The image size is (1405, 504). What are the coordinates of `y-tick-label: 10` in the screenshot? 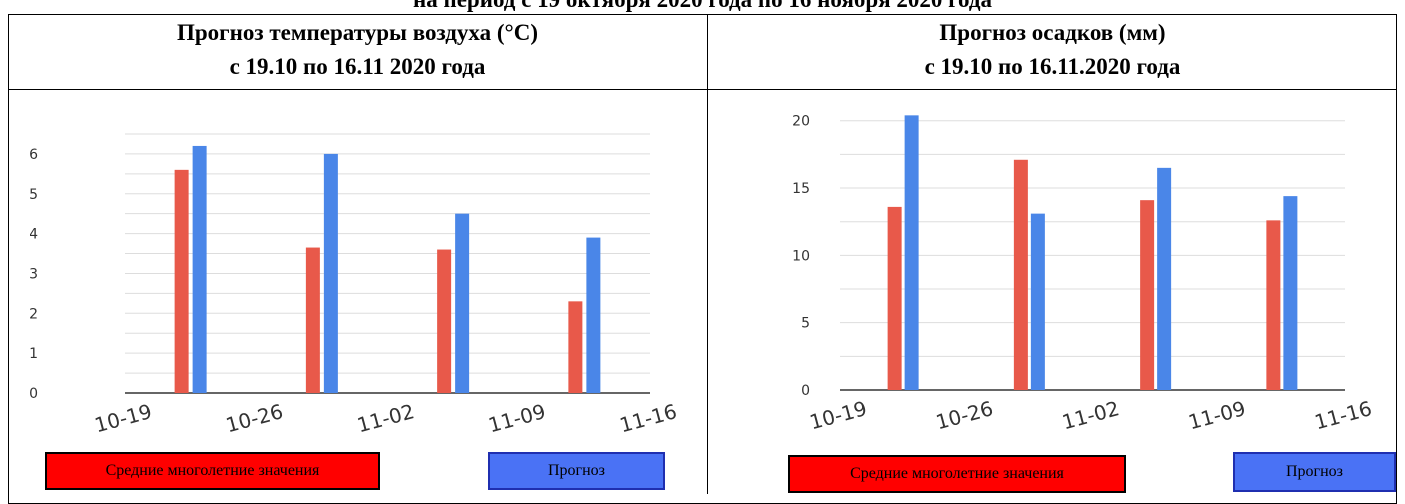 It's located at (801, 256).